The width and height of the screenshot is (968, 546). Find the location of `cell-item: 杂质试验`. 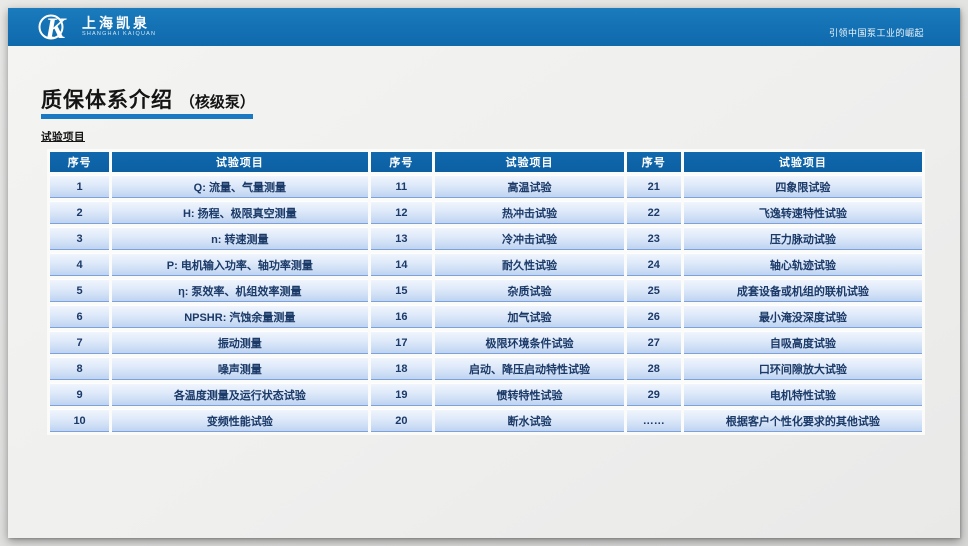

cell-item: 杂质试验 is located at coordinates (529, 290).